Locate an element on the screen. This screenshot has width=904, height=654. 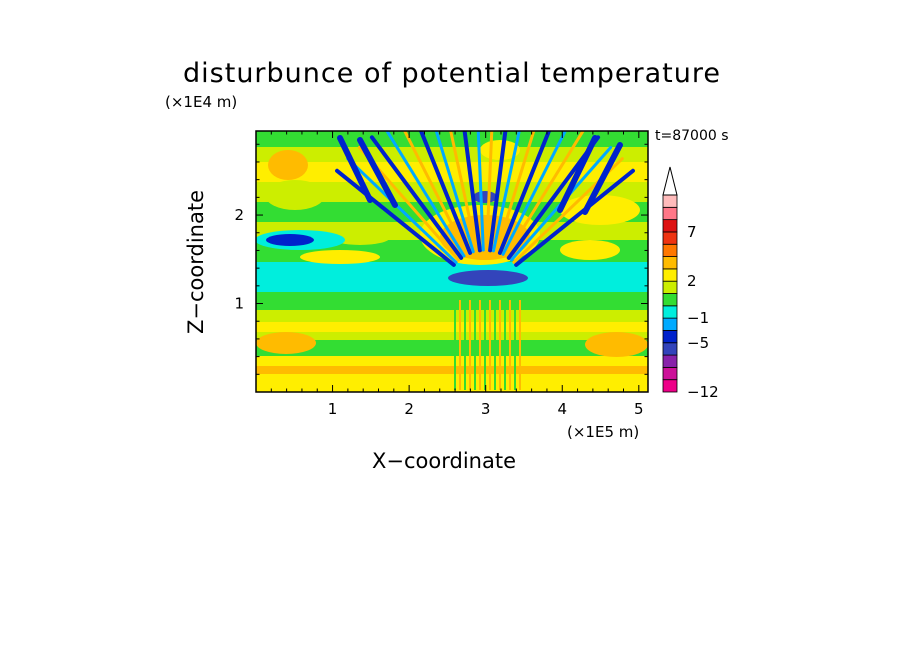
colorbar-label: −12 is located at coordinates (703, 392).